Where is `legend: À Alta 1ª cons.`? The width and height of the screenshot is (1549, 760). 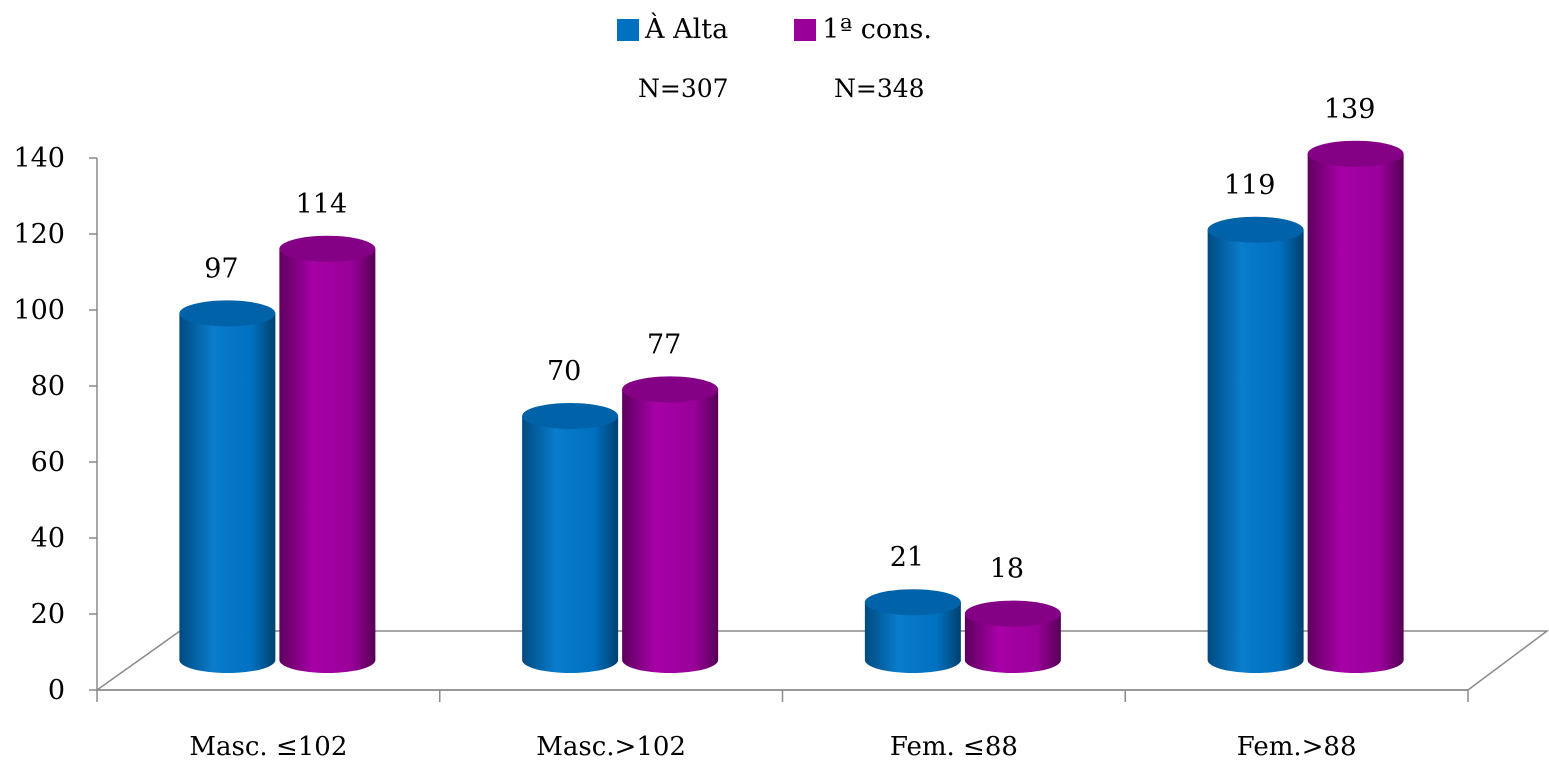
legend: À Alta 1ª cons. is located at coordinates (774, 29).